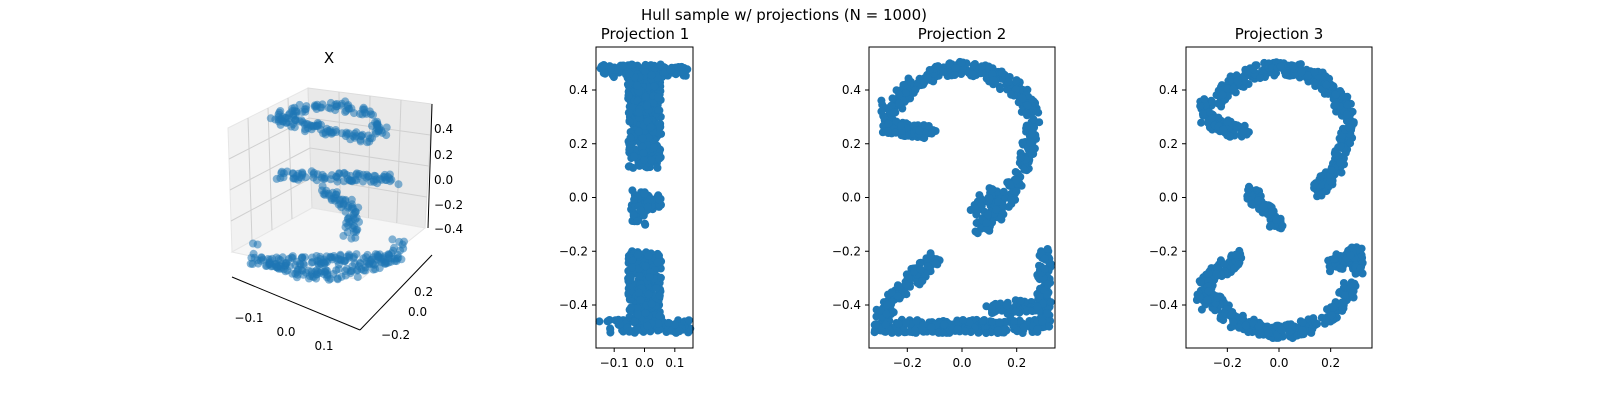  I want to click on panel-projection-1: Projection 1 −0.1 0.0 0.1 −0.4 −0.2 0.0 0.2 0.4, so click(627, 197).